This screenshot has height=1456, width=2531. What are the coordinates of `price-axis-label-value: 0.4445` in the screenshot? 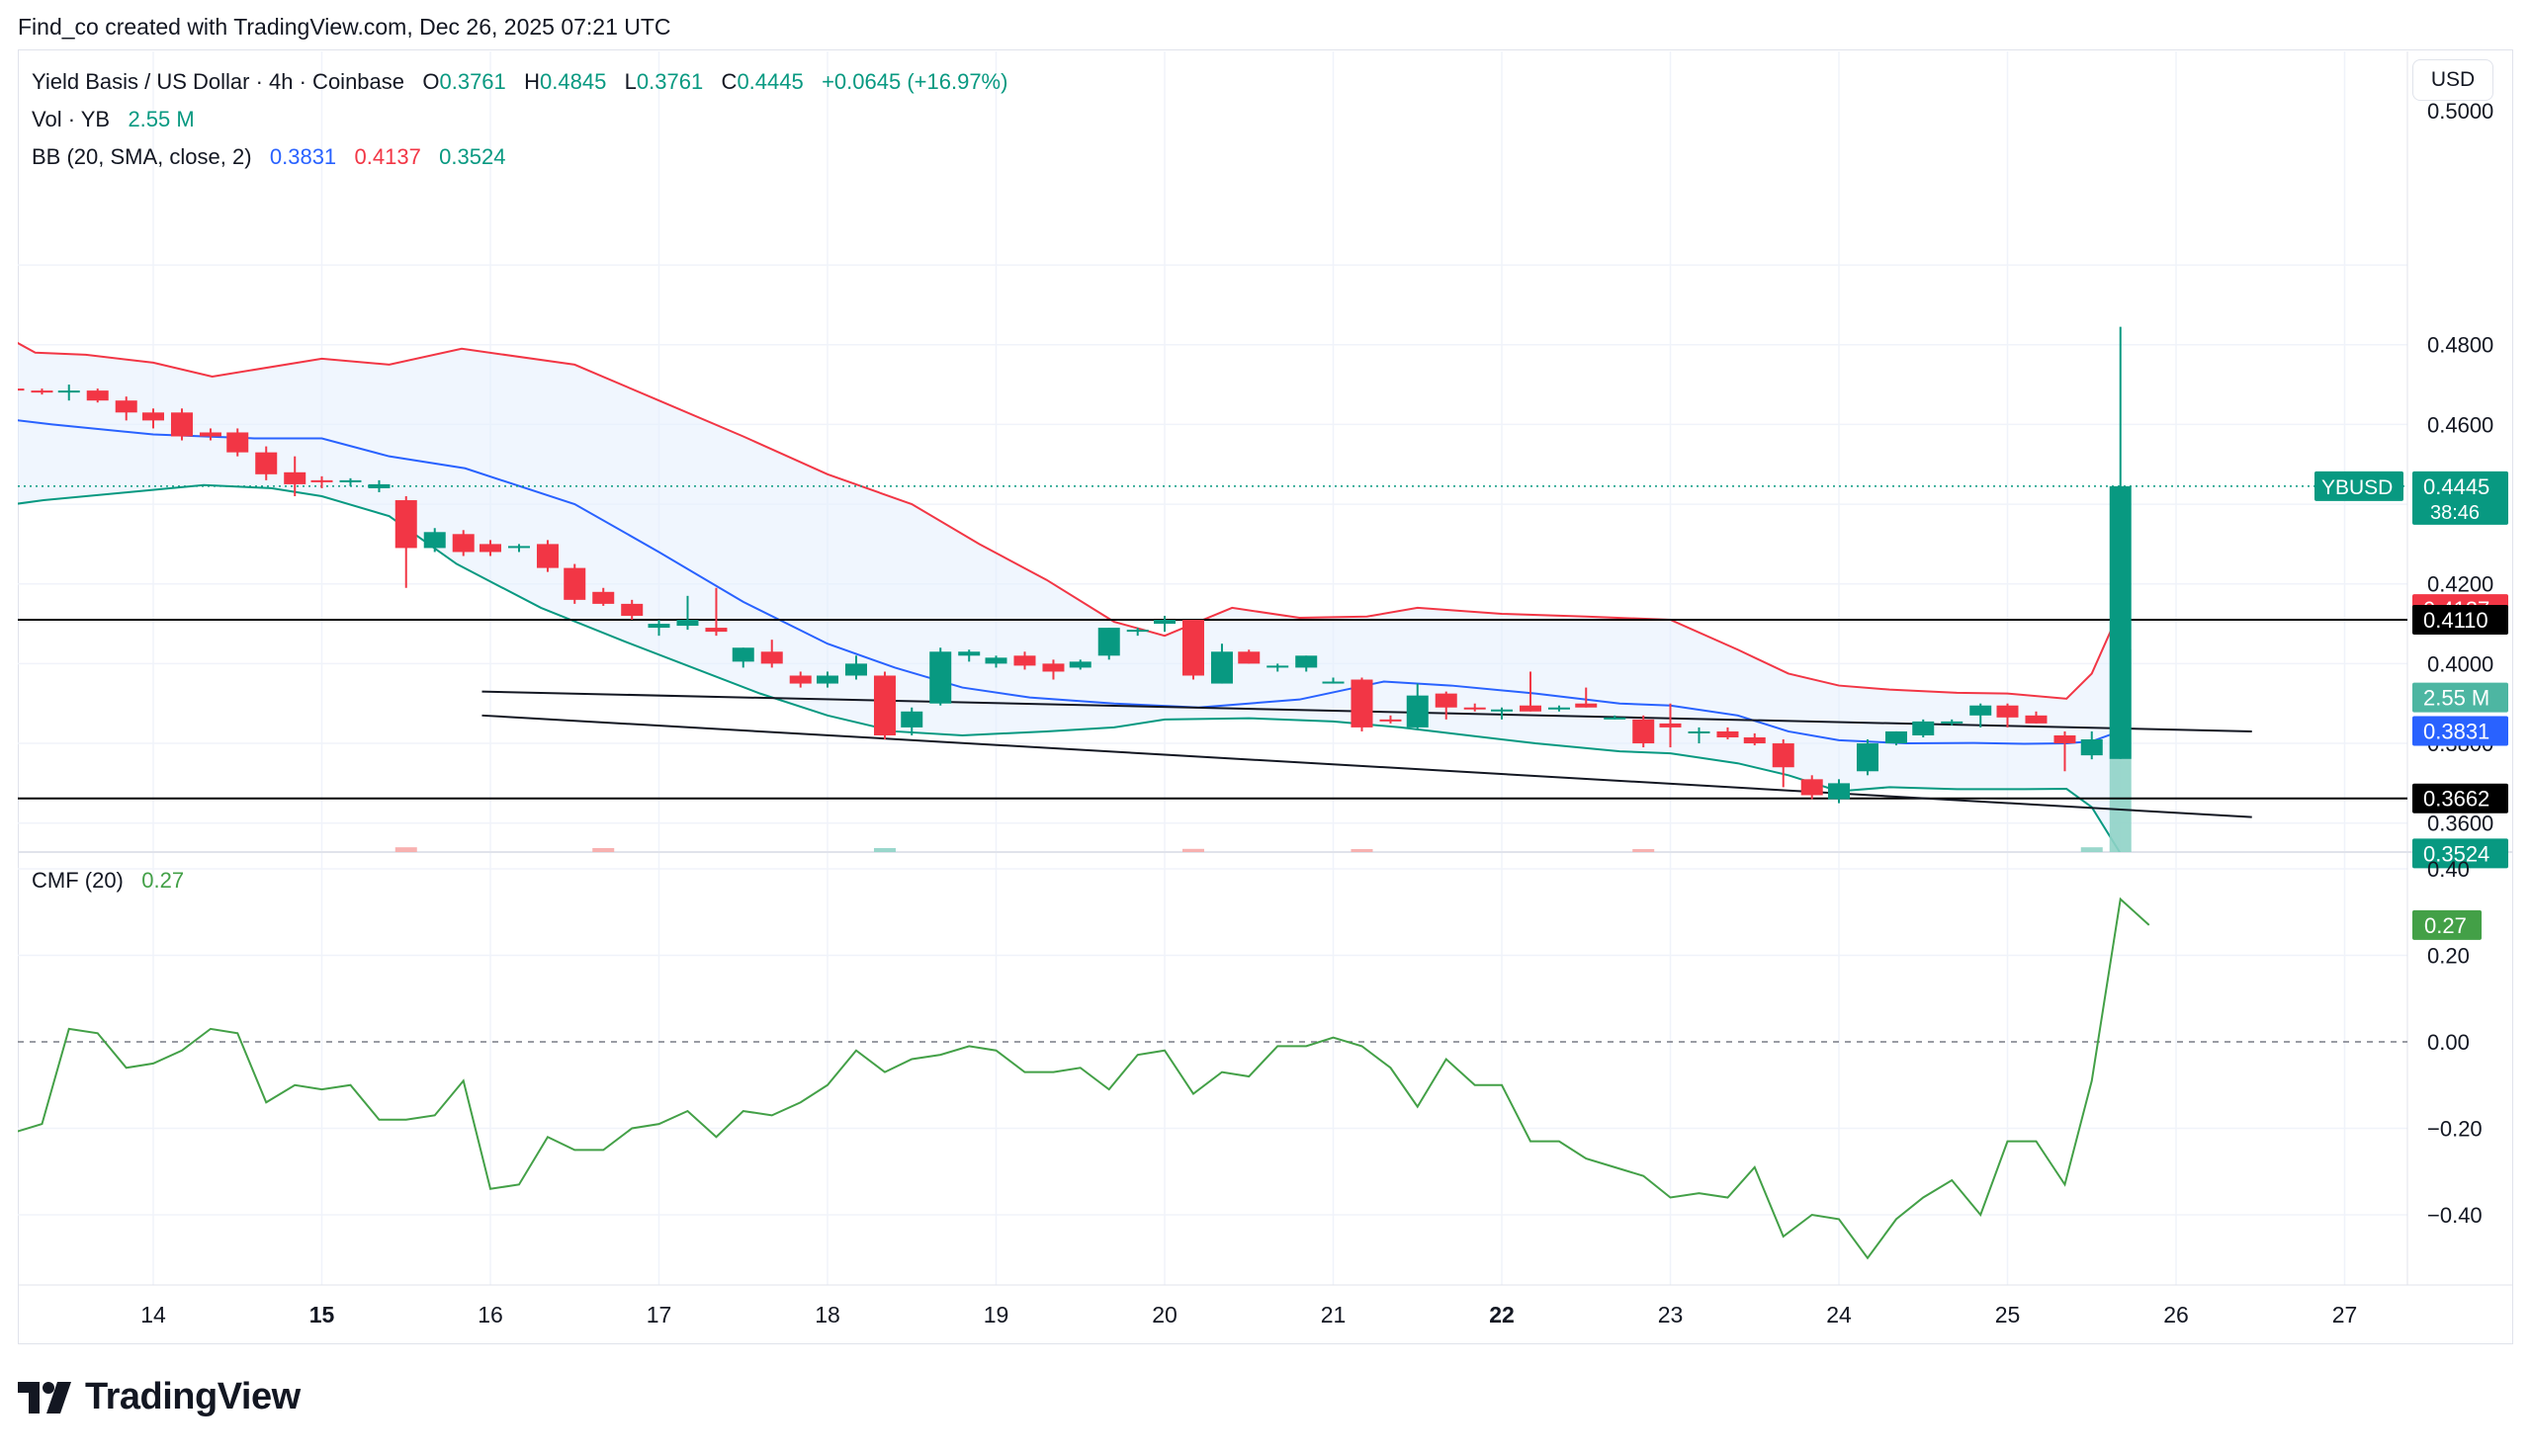 It's located at (2456, 486).